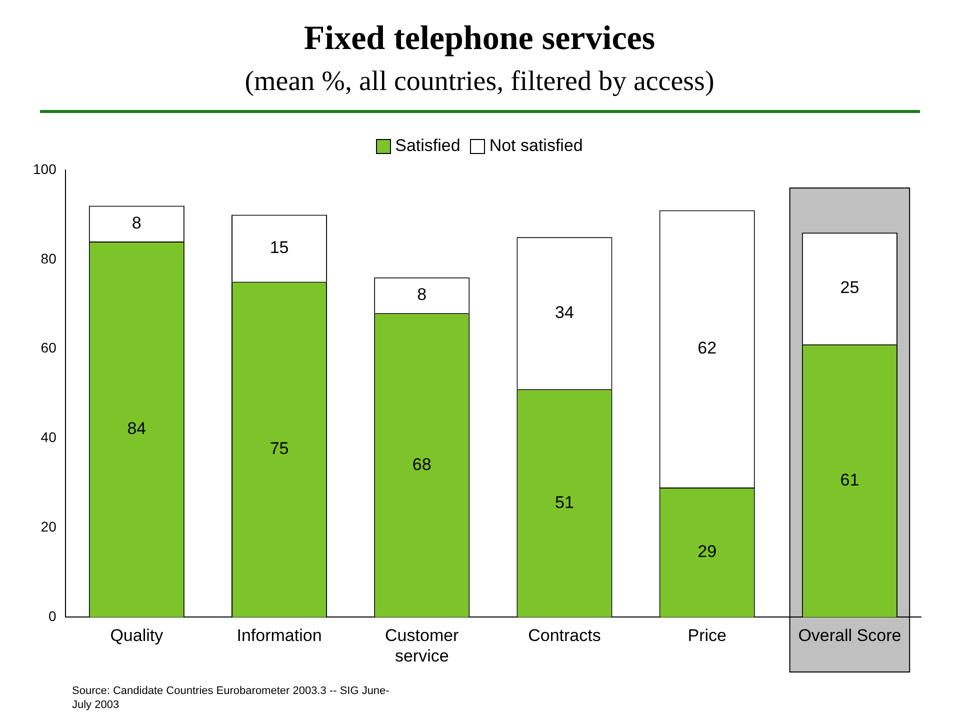 This screenshot has height=726, width=959. What do you see at coordinates (850, 636) in the screenshot?
I see `x-tick-label: Overall Score` at bounding box center [850, 636].